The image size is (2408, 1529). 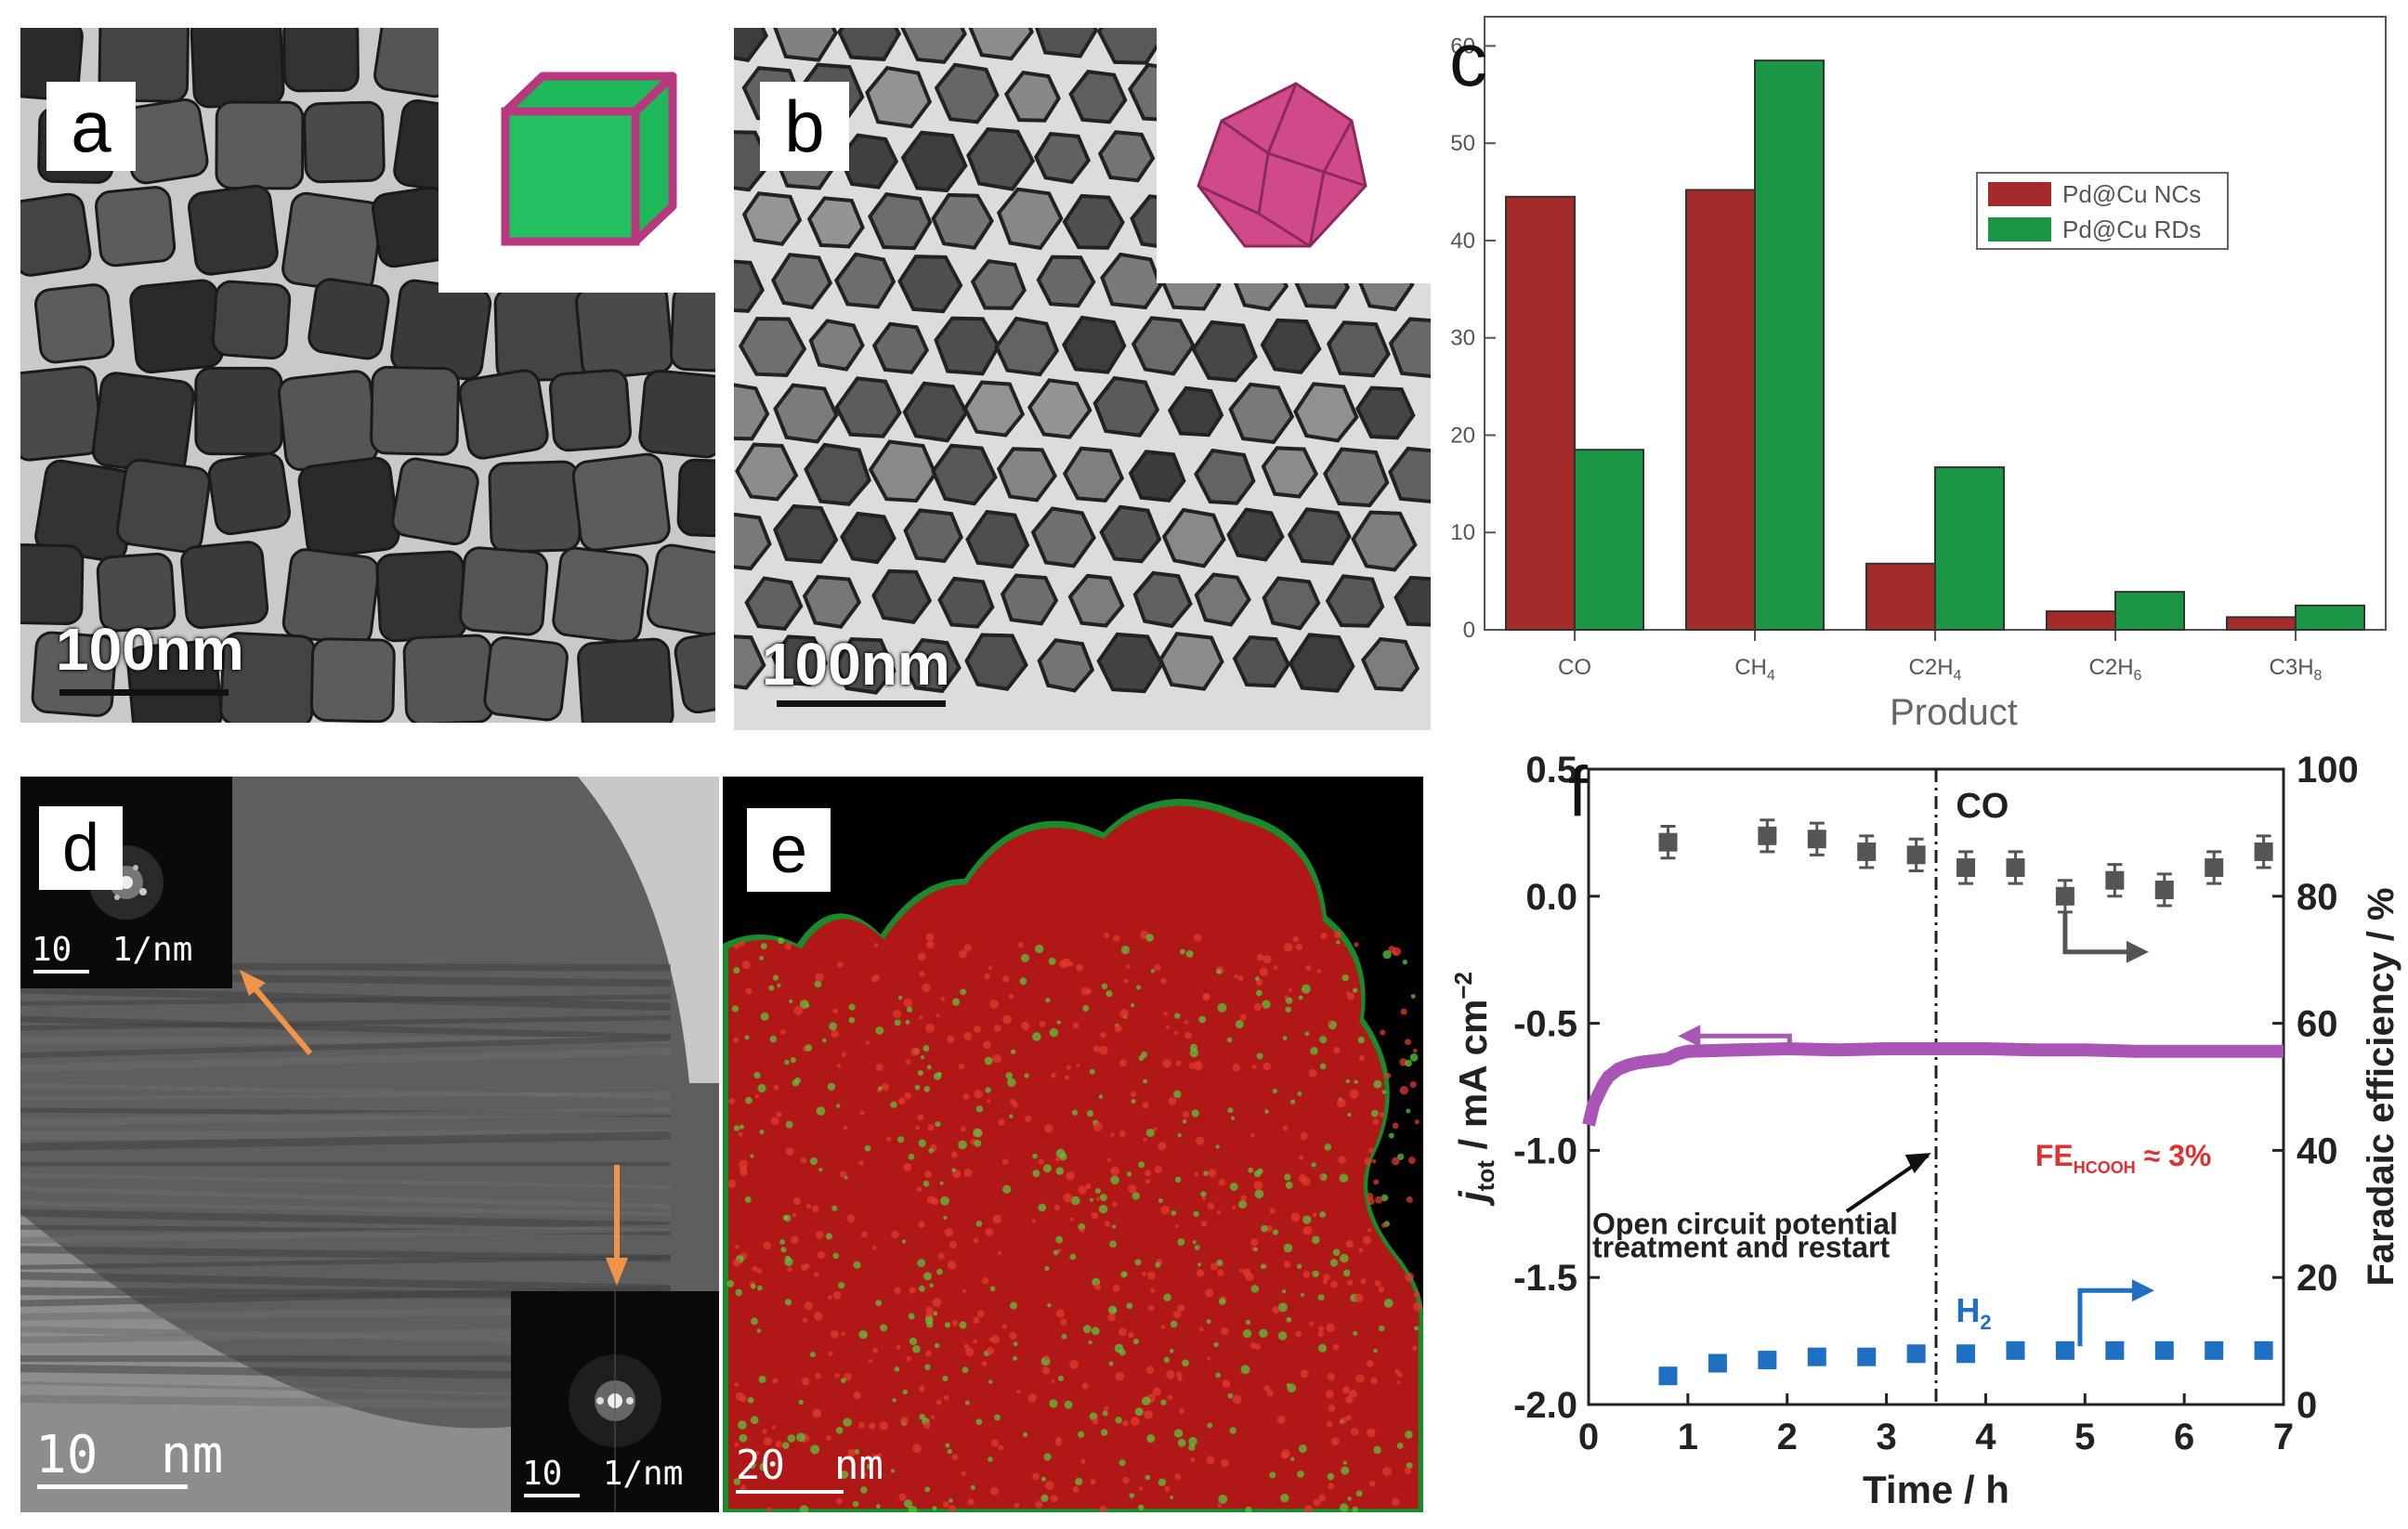 What do you see at coordinates (2081, 620) in the screenshot?
I see `bar-ncs` at bounding box center [2081, 620].